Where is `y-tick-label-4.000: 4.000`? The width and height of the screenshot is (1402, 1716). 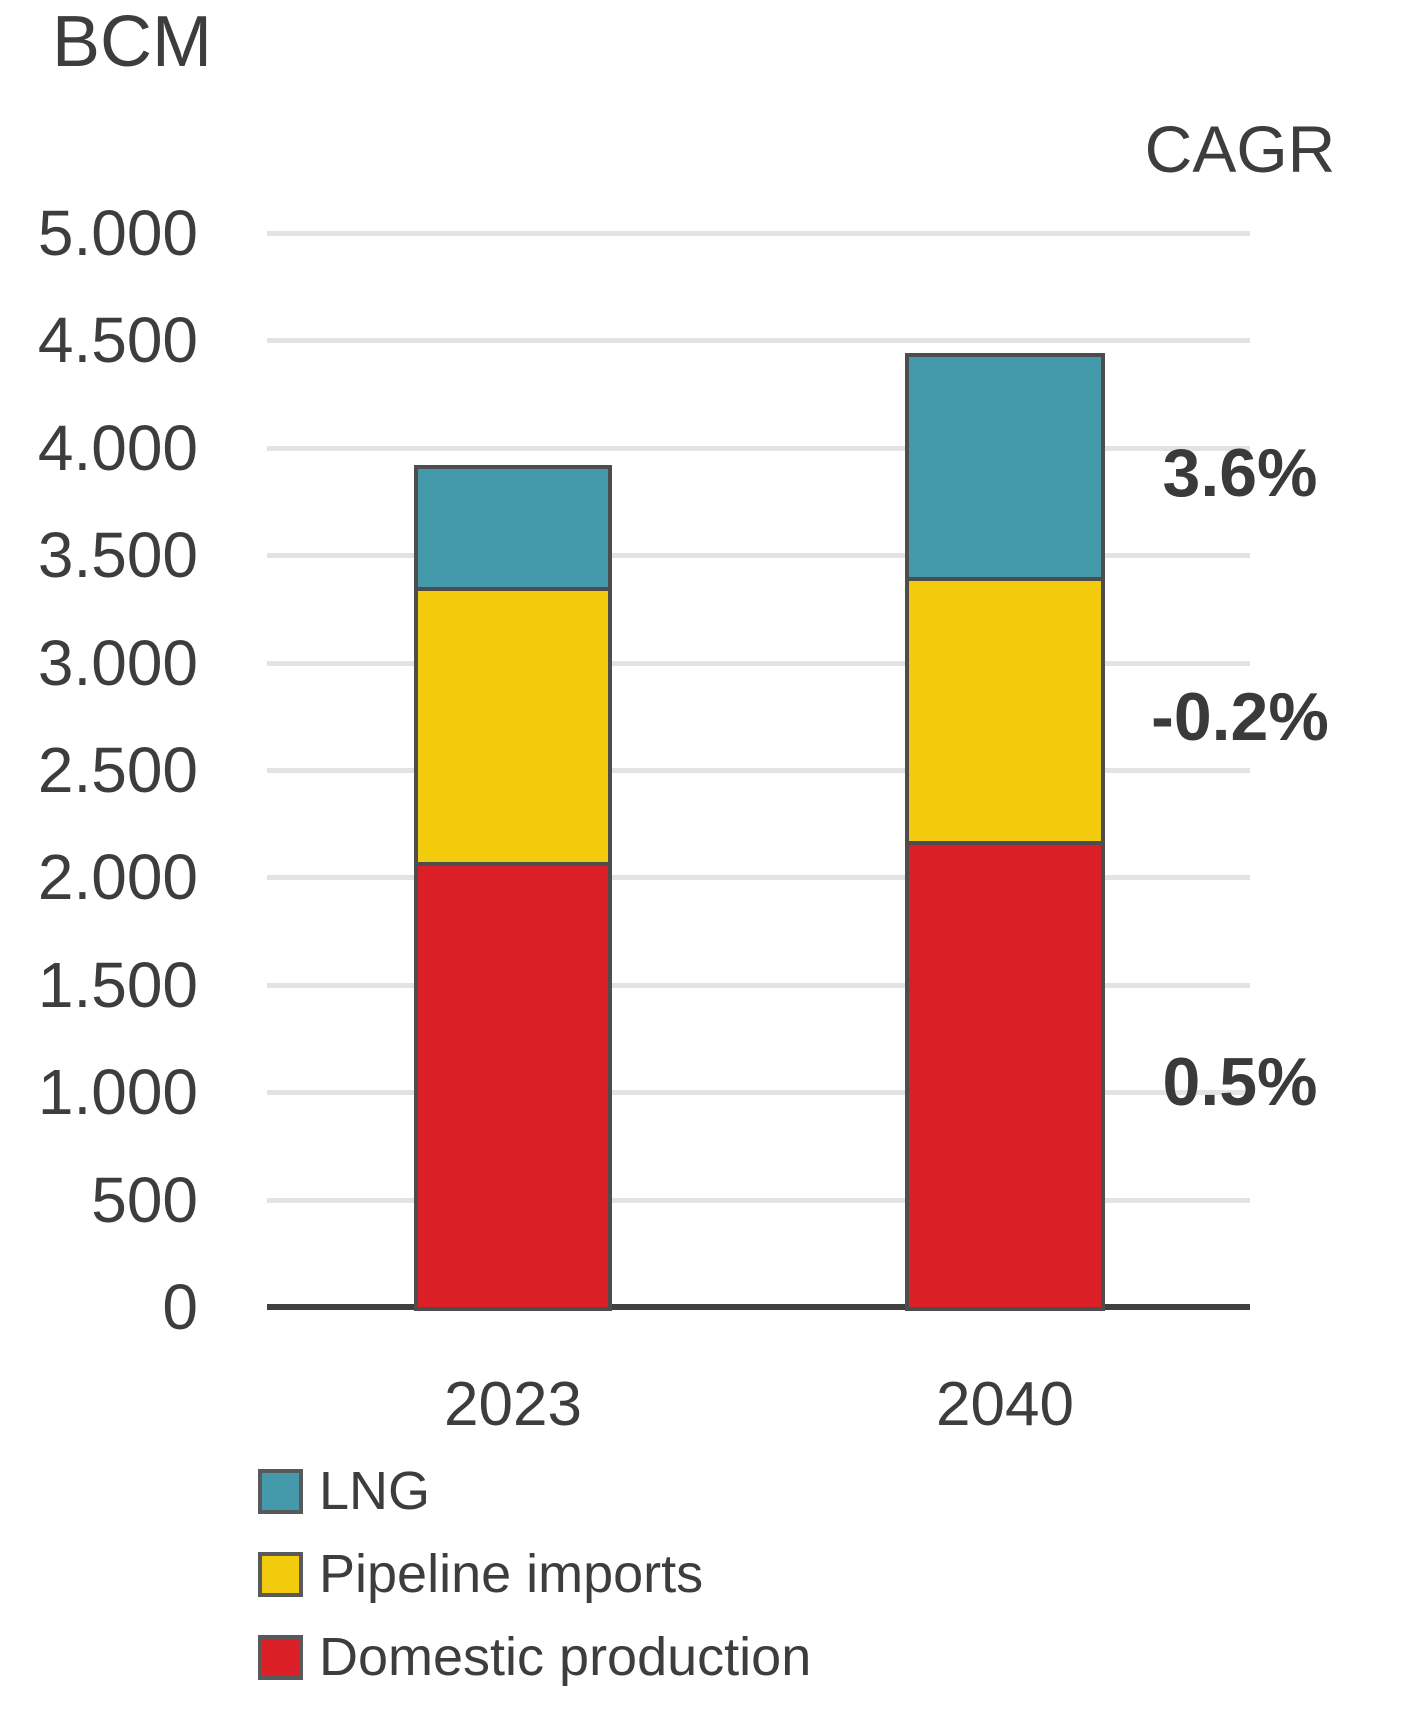
y-tick-label-4.000: 4.000 is located at coordinates (117, 447).